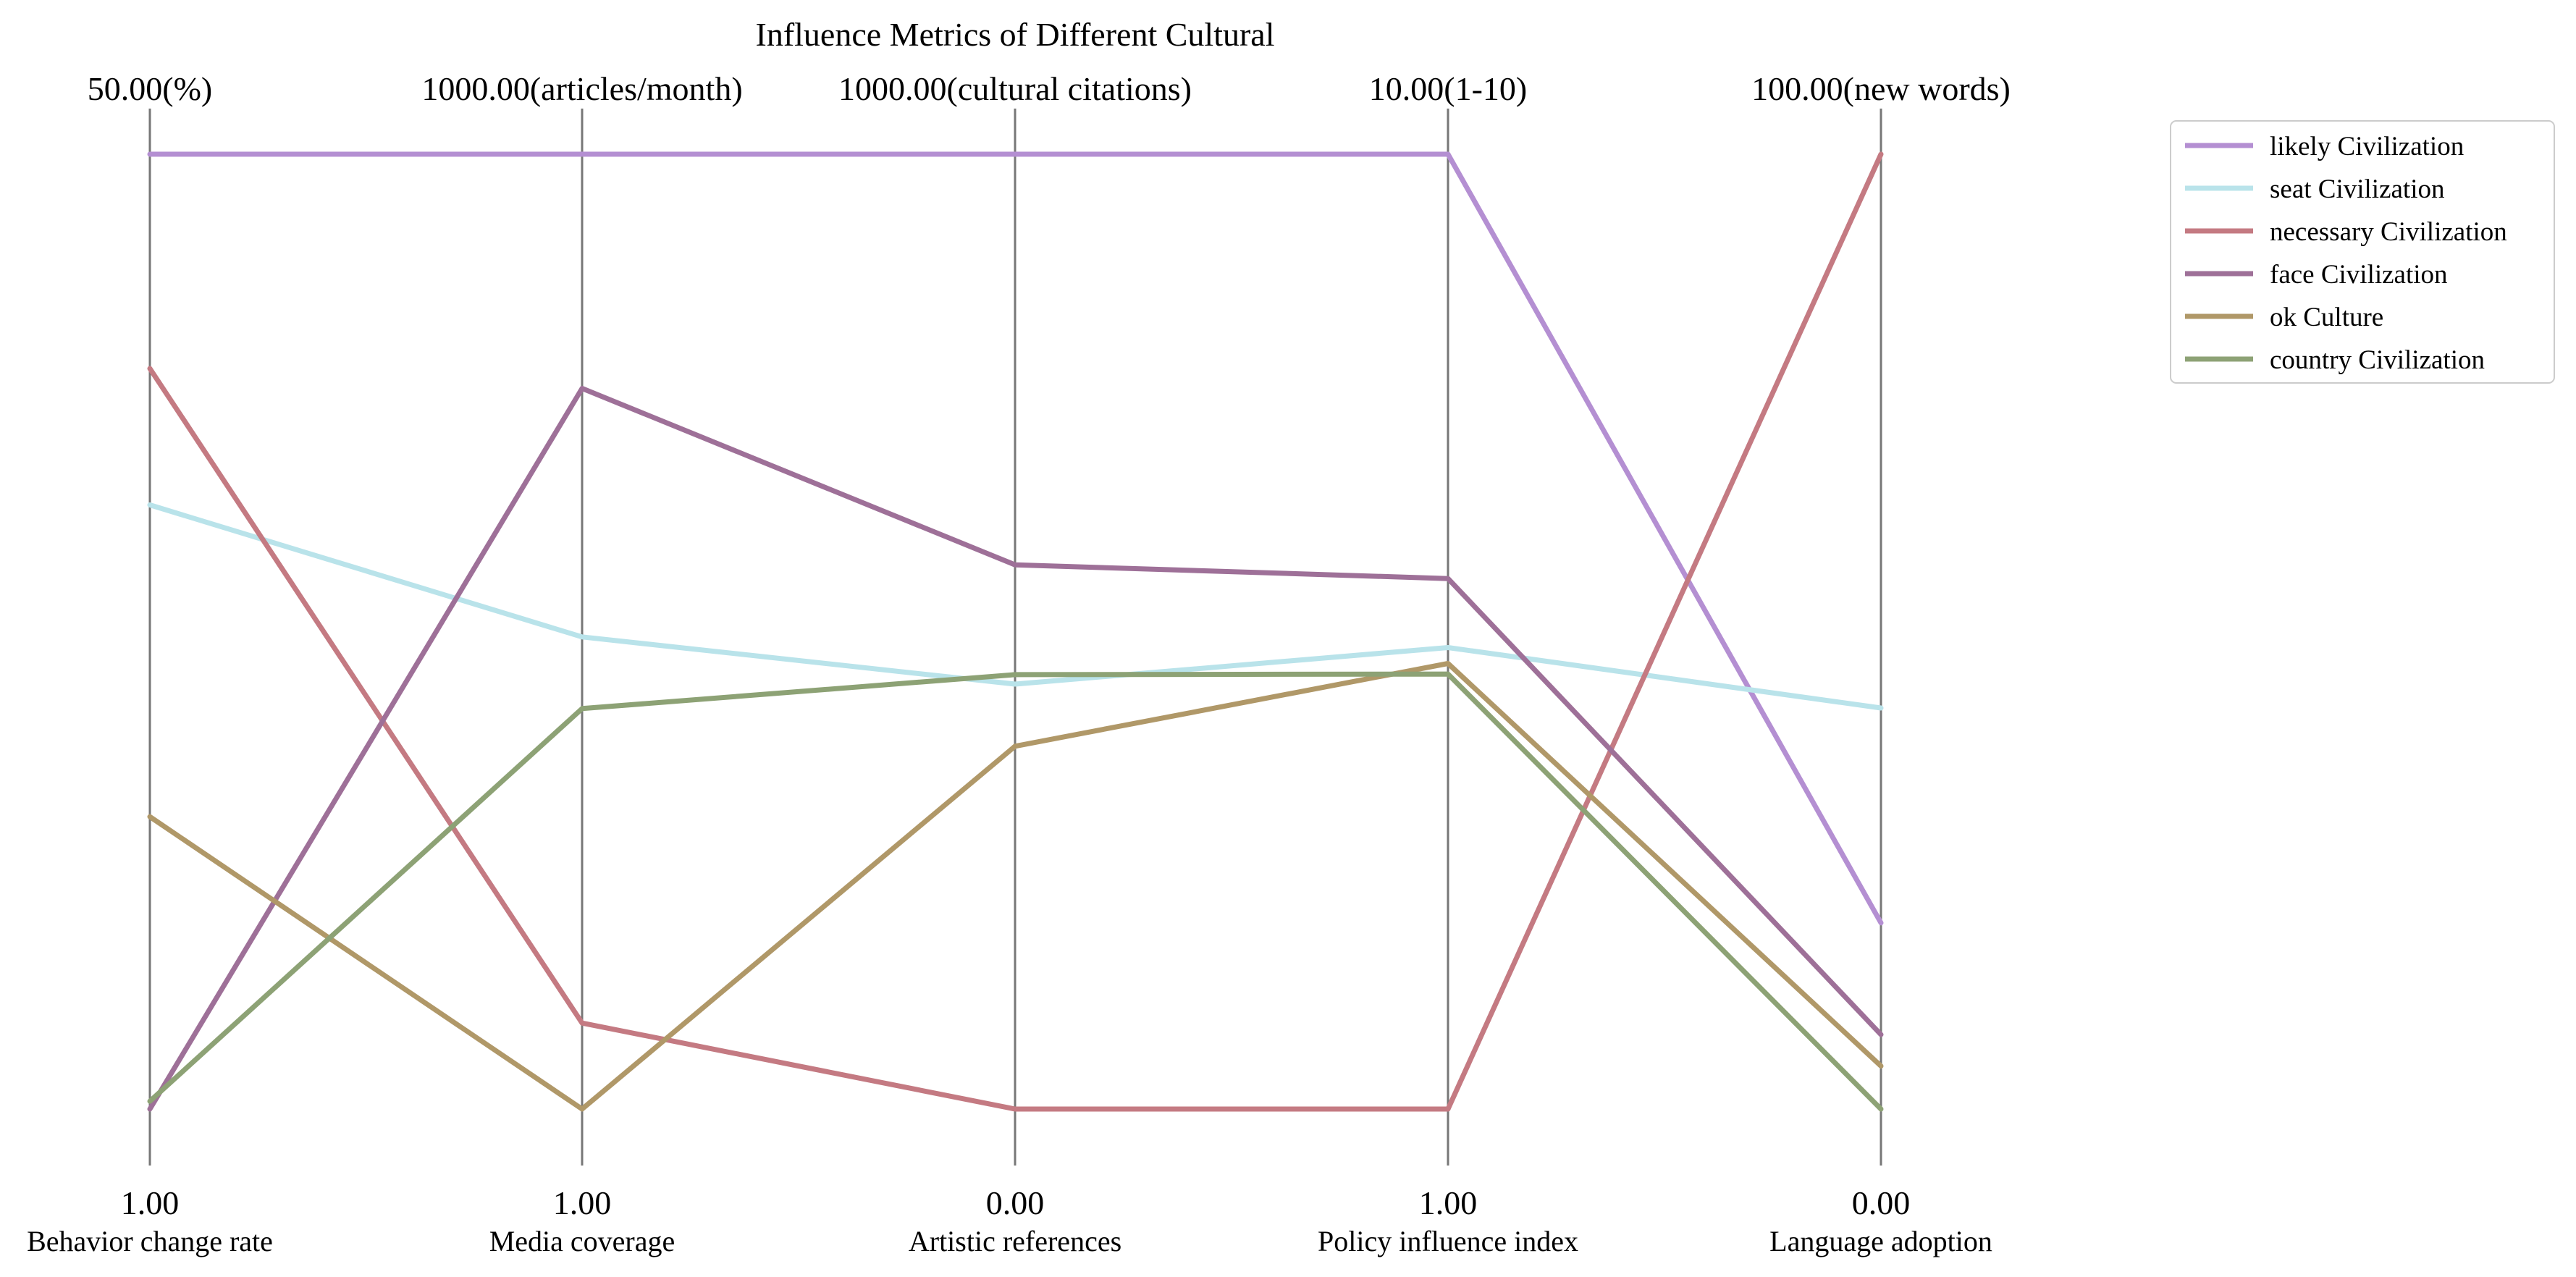 The height and width of the screenshot is (1277, 2576). Describe the element at coordinates (2367, 146) in the screenshot. I see `legend-label-likely-civilization: likely Civilization` at that location.